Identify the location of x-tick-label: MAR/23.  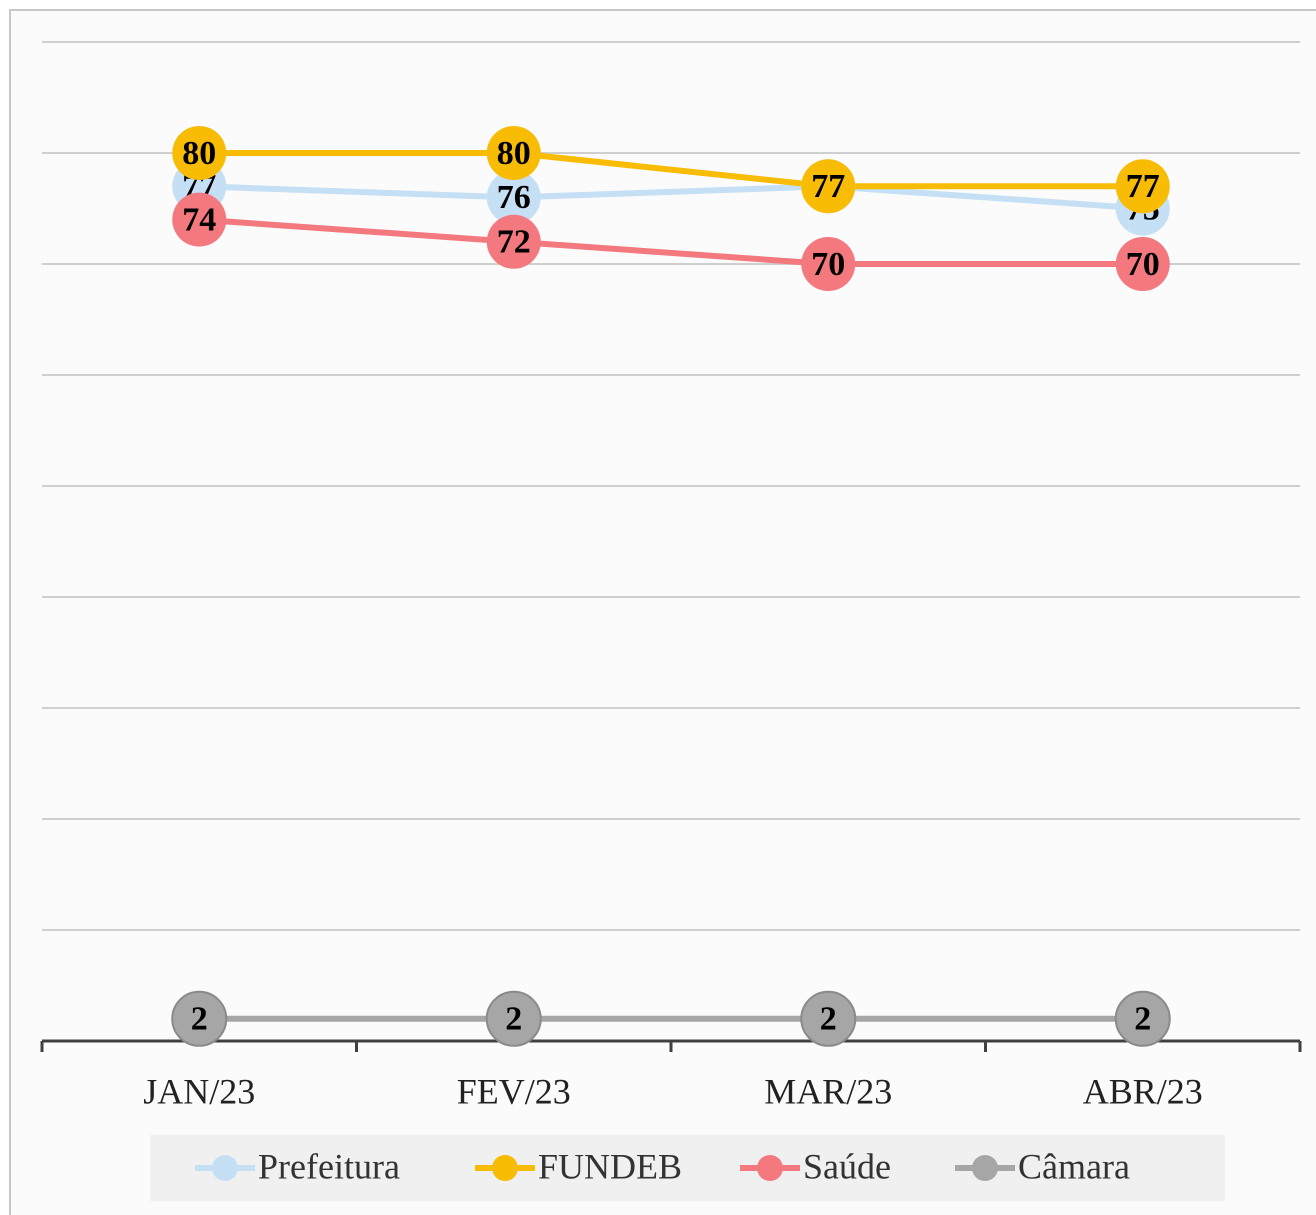
(828, 1091).